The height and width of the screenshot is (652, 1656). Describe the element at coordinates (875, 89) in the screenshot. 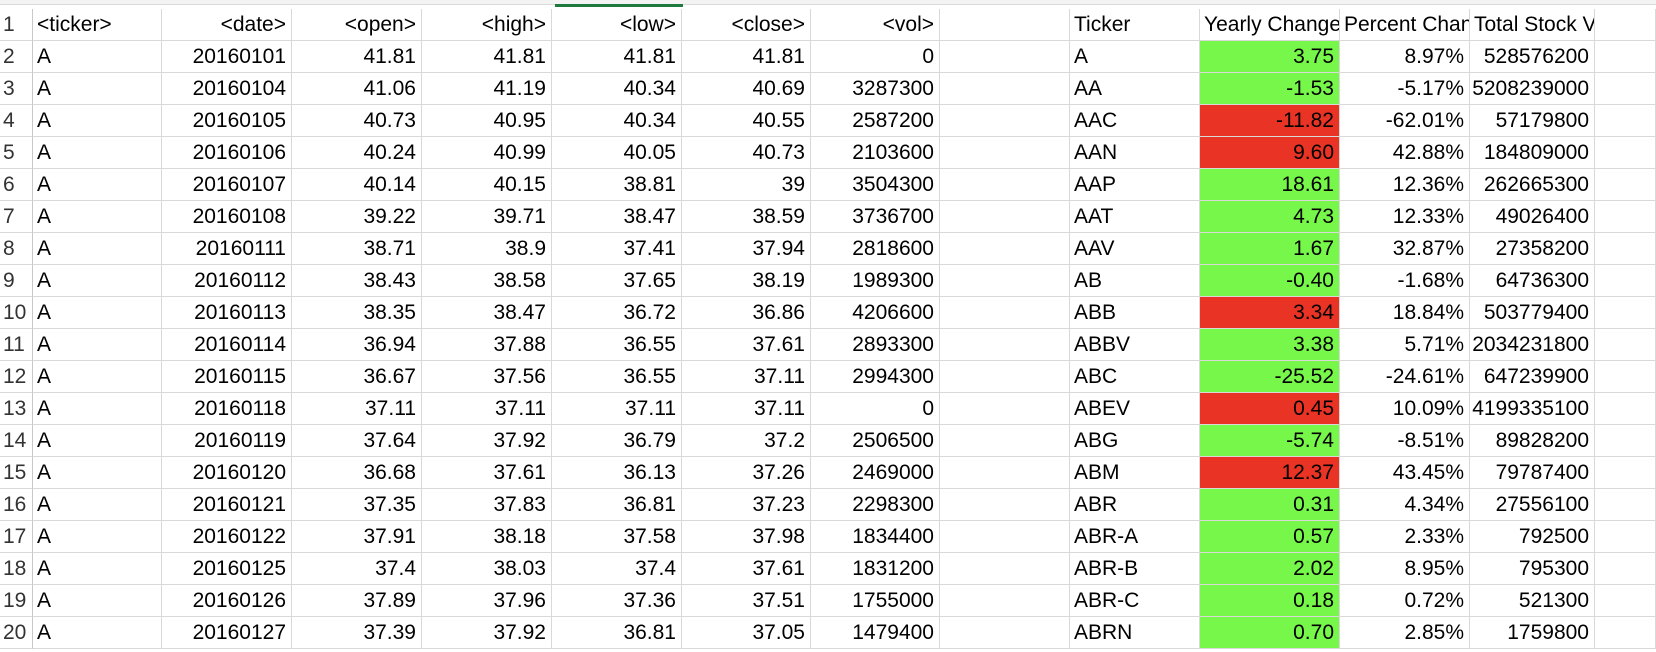

I see `cell-vol: 3287300` at that location.